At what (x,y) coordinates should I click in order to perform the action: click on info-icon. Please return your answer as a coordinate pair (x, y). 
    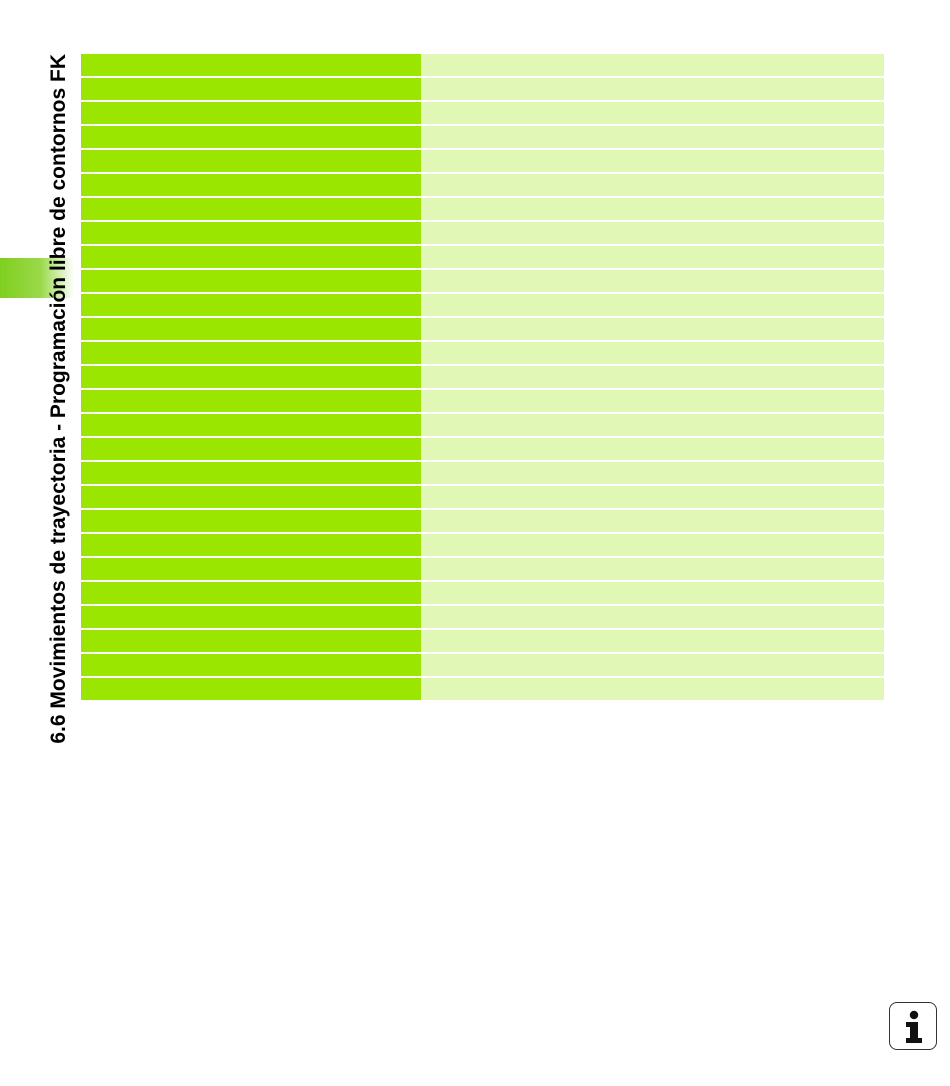
    Looking at the image, I should click on (913, 1026).